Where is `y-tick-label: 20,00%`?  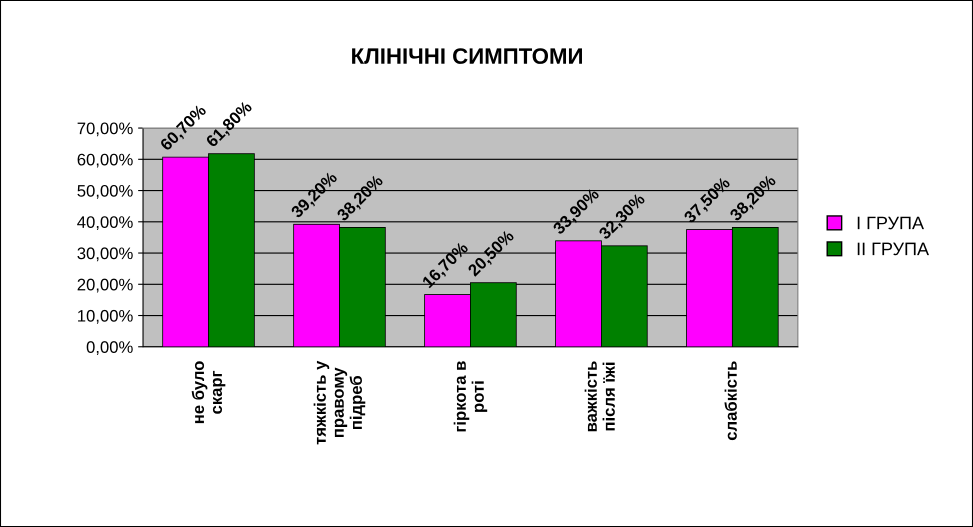 y-tick-label: 20,00% is located at coordinates (105, 285).